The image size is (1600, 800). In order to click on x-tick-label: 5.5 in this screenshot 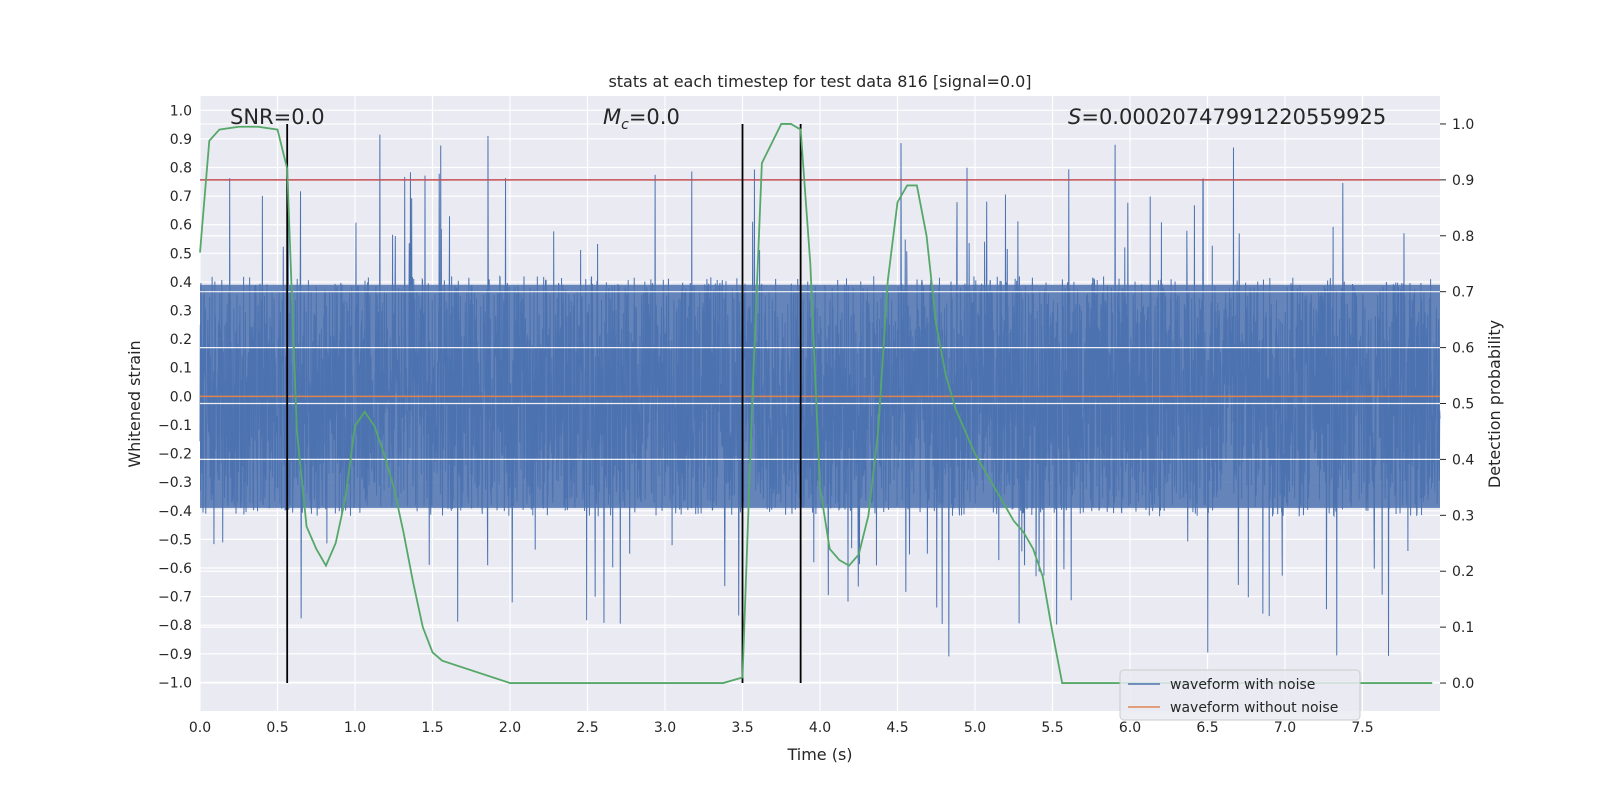, I will do `click(1052, 728)`.